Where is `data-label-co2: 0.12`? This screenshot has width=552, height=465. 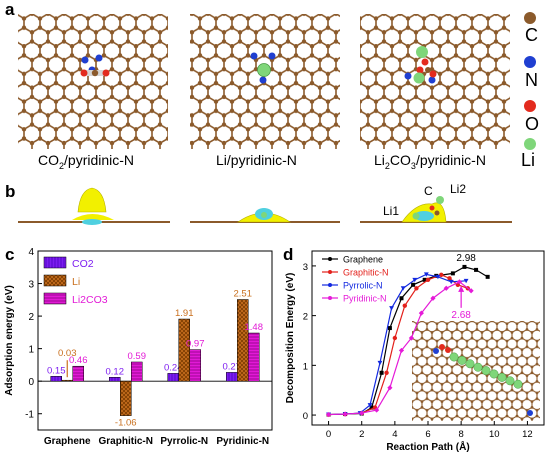
data-label-co2: 0.12 is located at coordinates (115, 371).